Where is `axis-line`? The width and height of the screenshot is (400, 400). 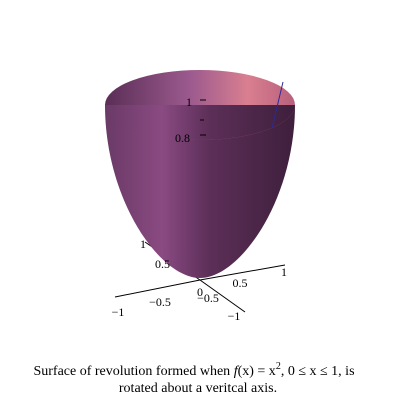 axis-line is located at coordinates (222, 296).